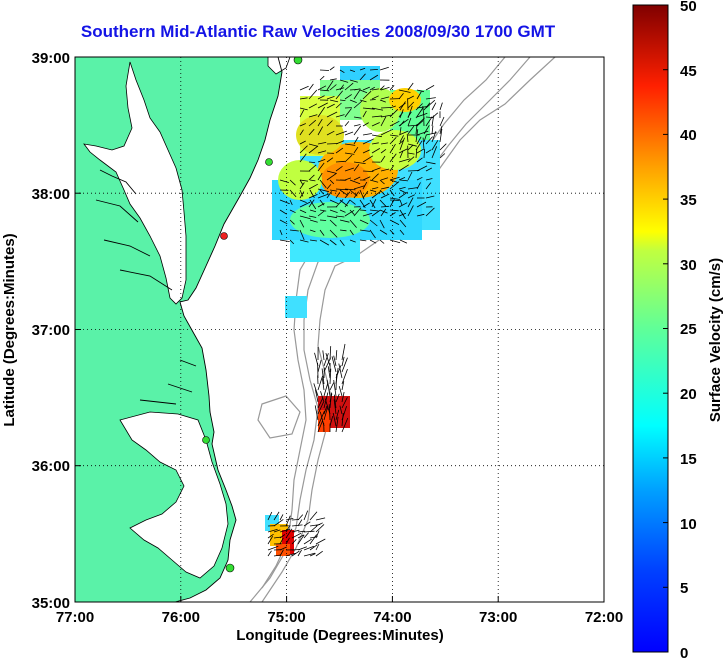 Image resolution: width=724 pixels, height=659 pixels. I want to click on station-marker, so click(206, 440).